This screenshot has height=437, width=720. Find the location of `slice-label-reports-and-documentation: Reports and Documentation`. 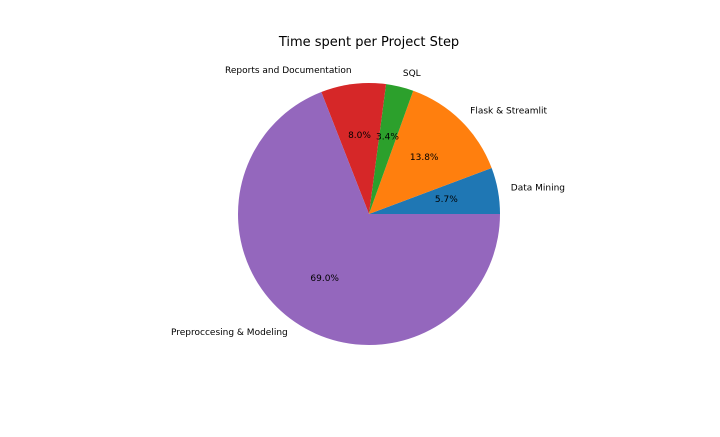

slice-label-reports-and-documentation: Reports and Documentation is located at coordinates (288, 71).